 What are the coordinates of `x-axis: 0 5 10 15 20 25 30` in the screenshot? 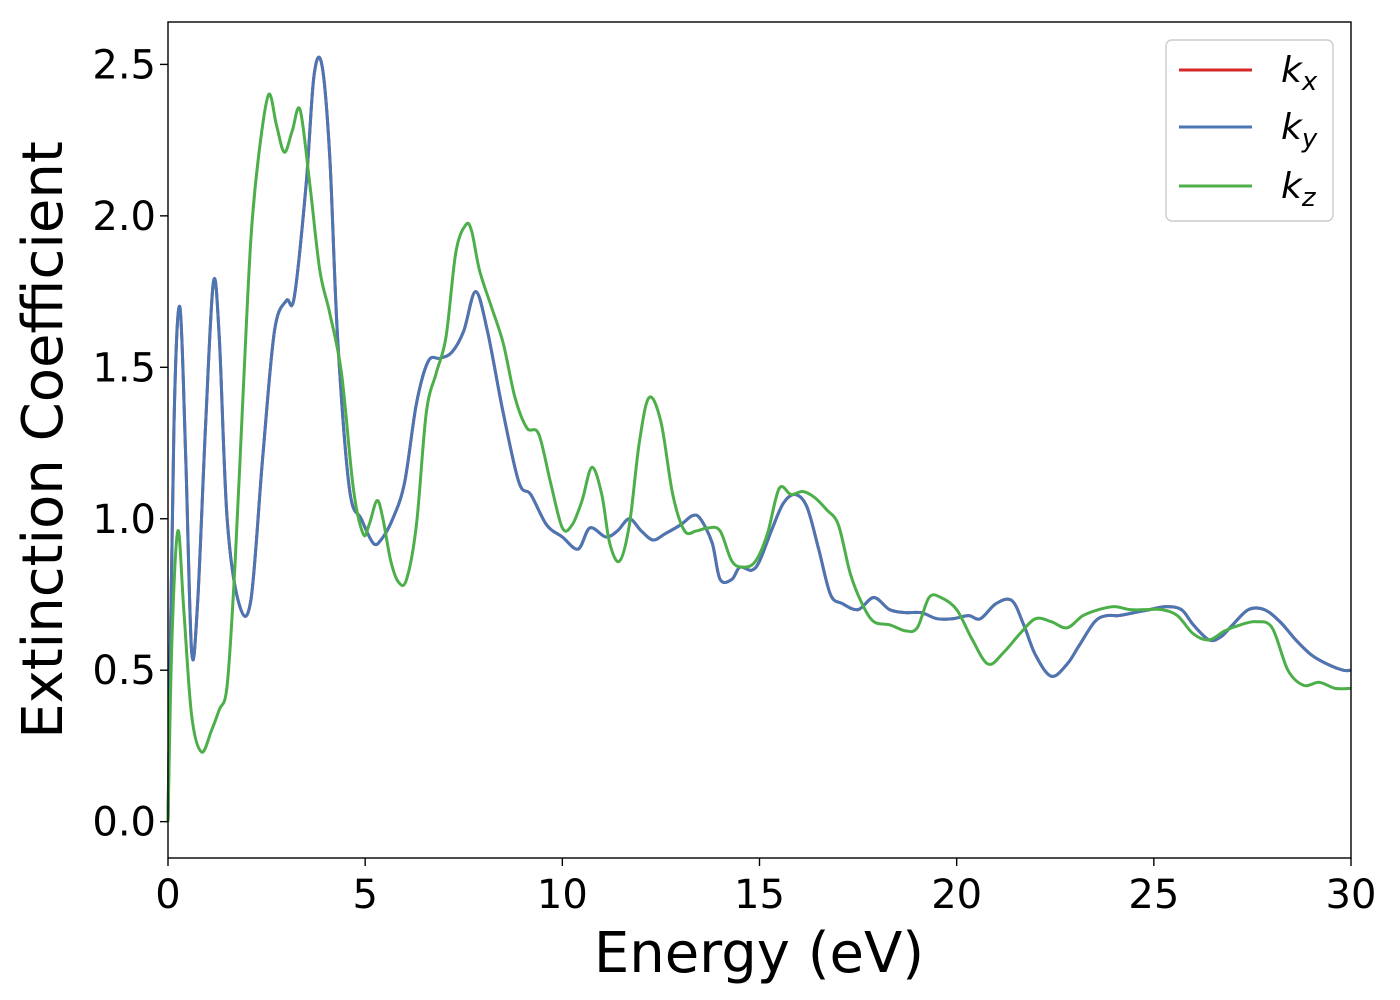 It's located at (765, 888).